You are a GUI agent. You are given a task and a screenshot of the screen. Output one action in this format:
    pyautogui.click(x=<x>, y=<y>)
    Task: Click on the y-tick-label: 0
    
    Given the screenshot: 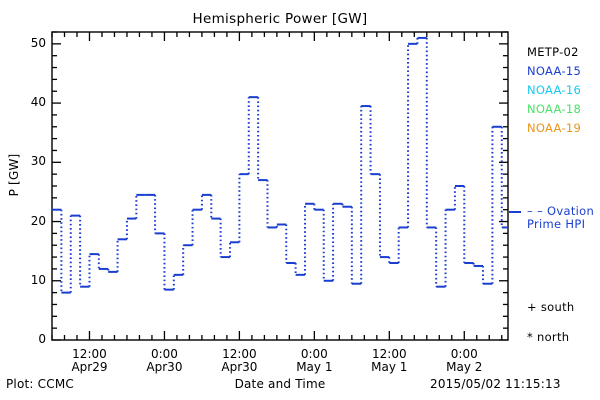 What is the action you would take?
    pyautogui.click(x=42, y=339)
    